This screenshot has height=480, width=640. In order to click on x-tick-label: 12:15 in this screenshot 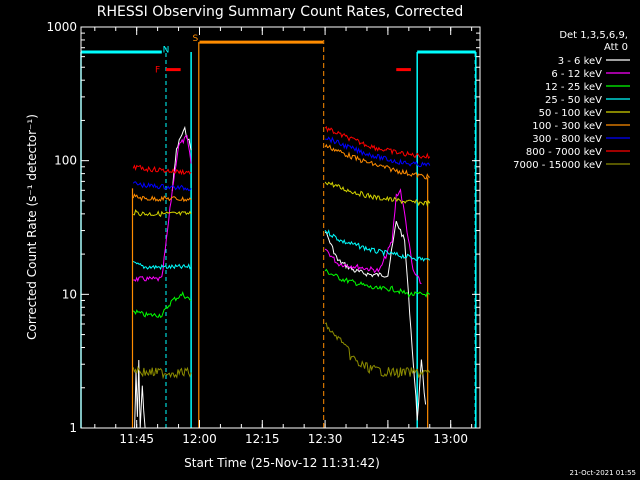, I will do `click(262, 439)`.